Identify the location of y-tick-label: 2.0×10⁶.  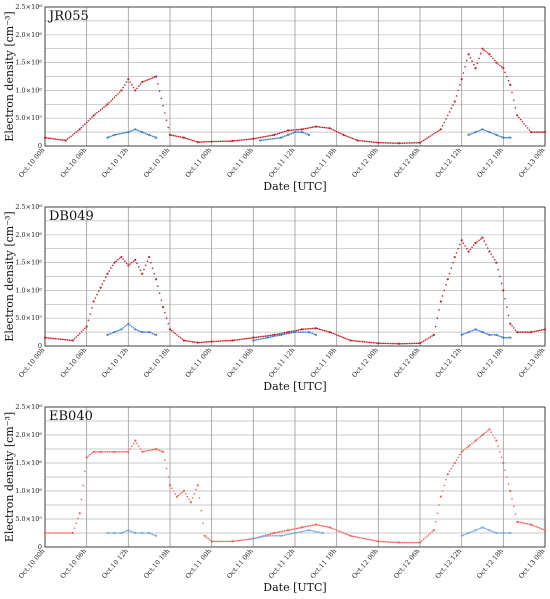
(28, 35).